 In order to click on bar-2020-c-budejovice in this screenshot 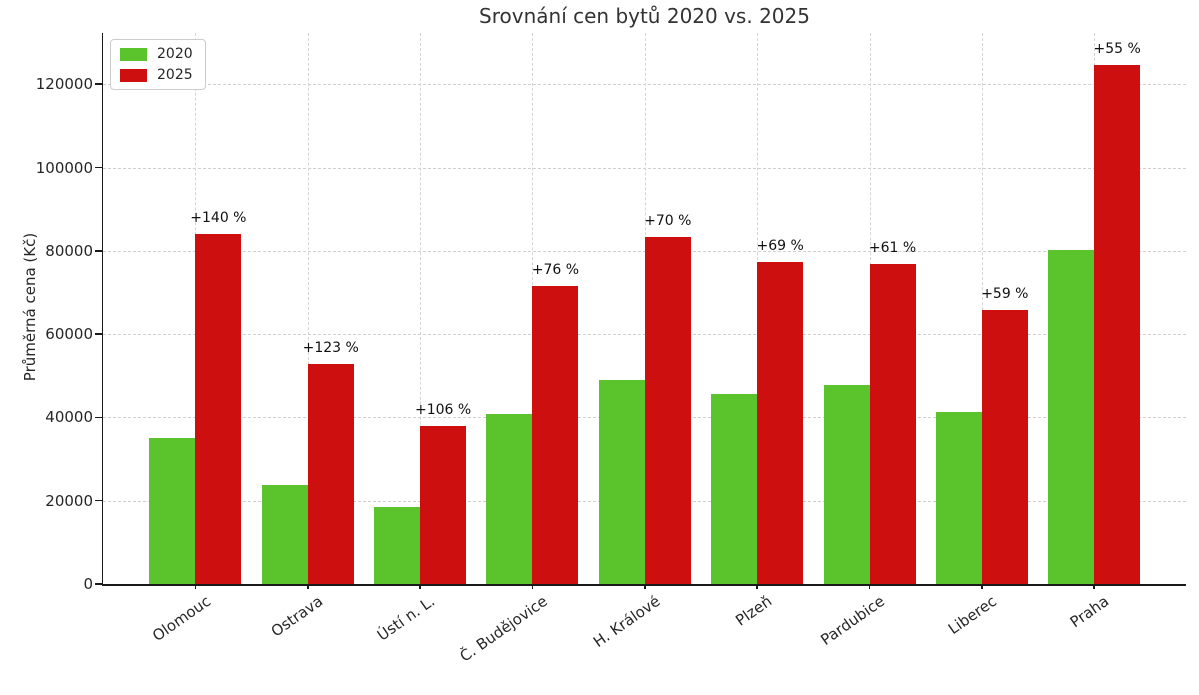, I will do `click(509, 499)`.